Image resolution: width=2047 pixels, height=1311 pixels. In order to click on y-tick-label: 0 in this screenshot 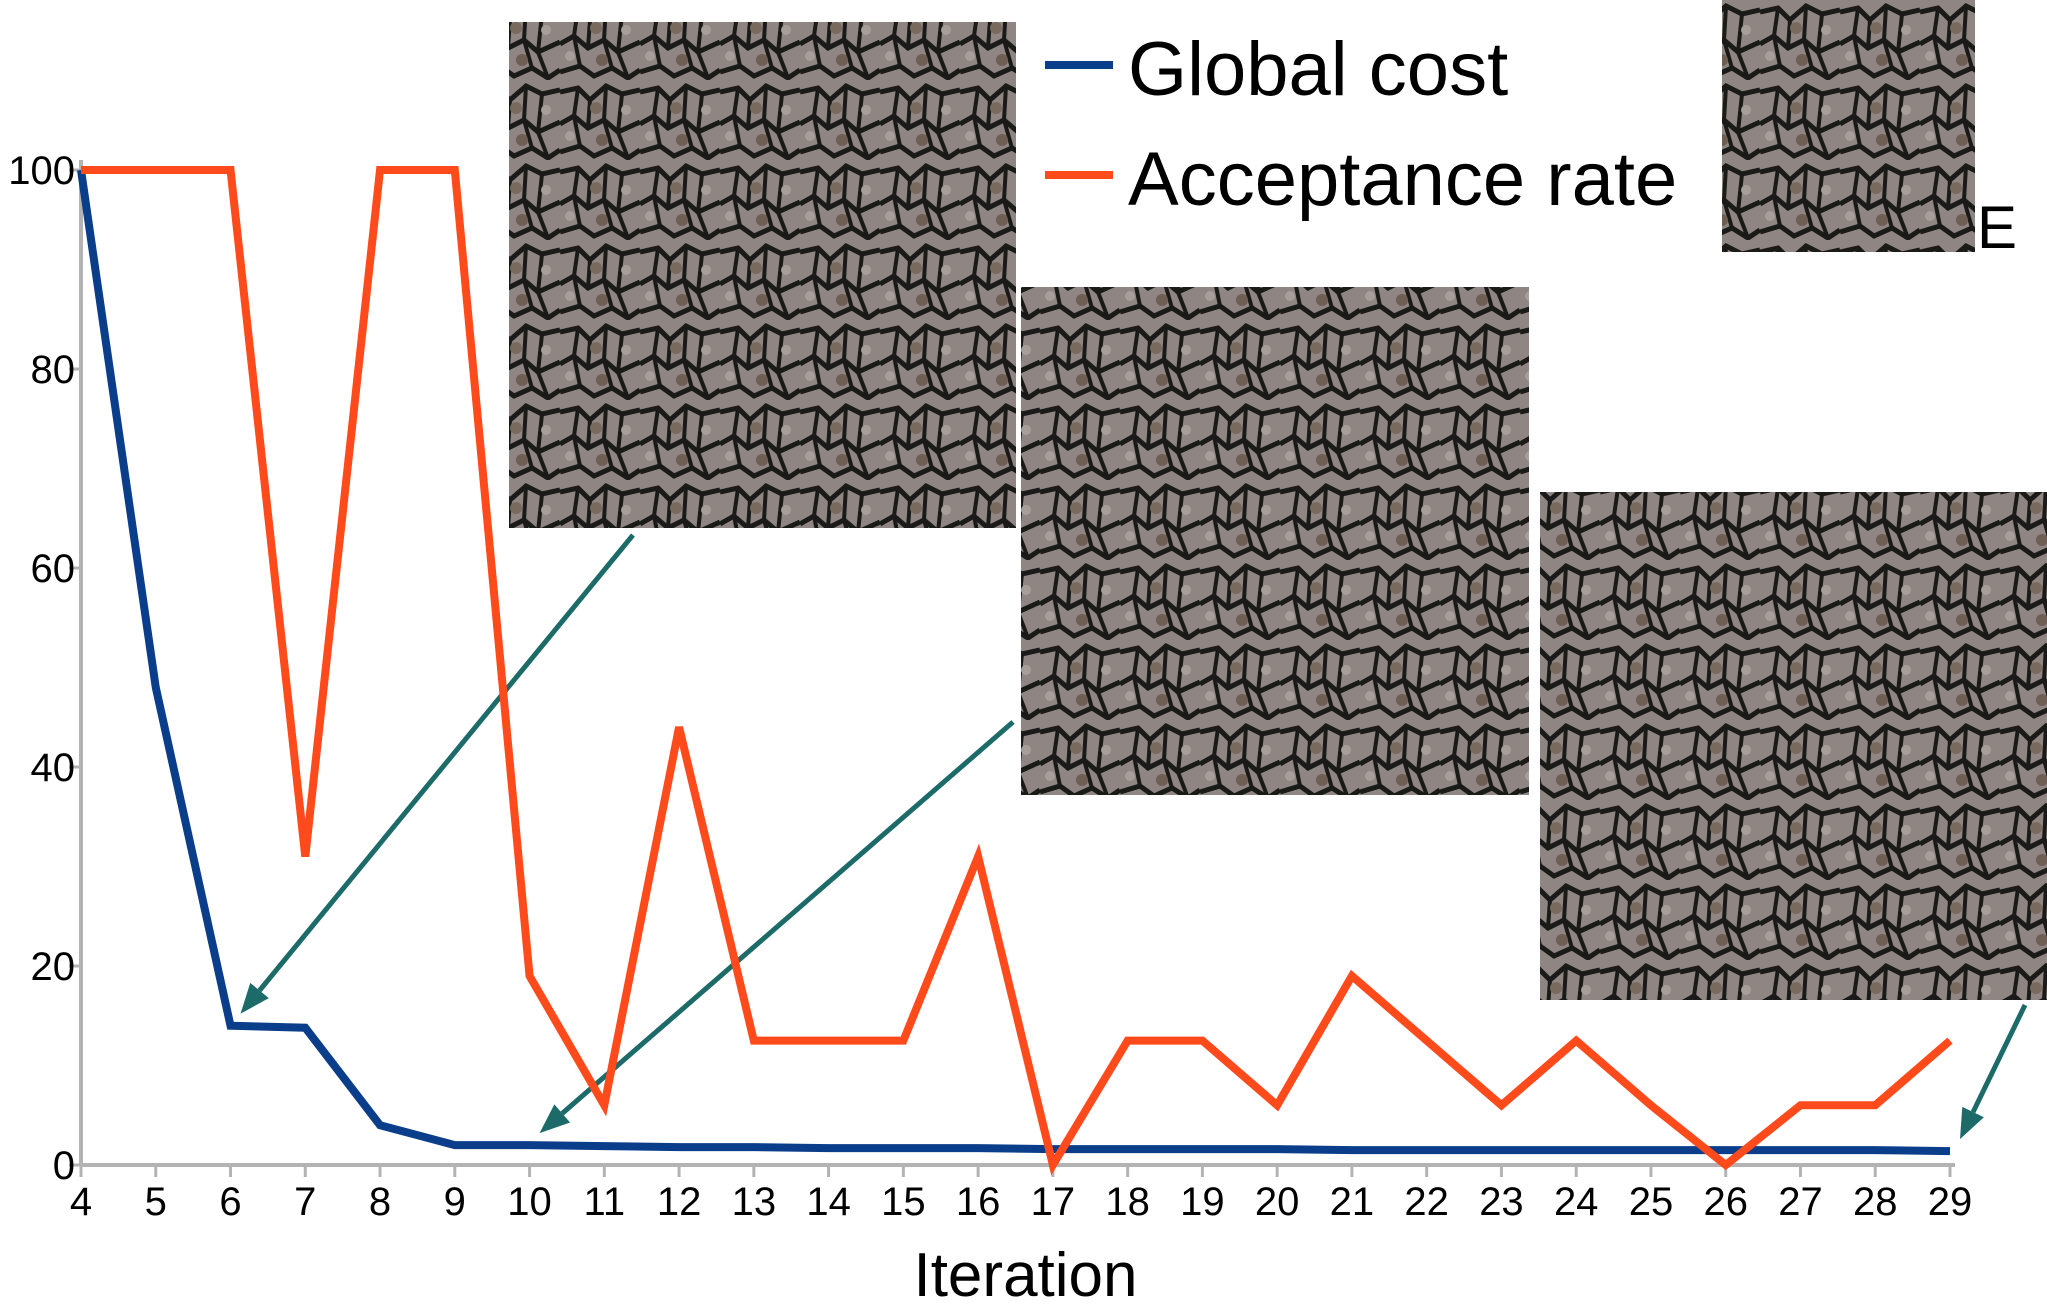, I will do `click(64, 1166)`.